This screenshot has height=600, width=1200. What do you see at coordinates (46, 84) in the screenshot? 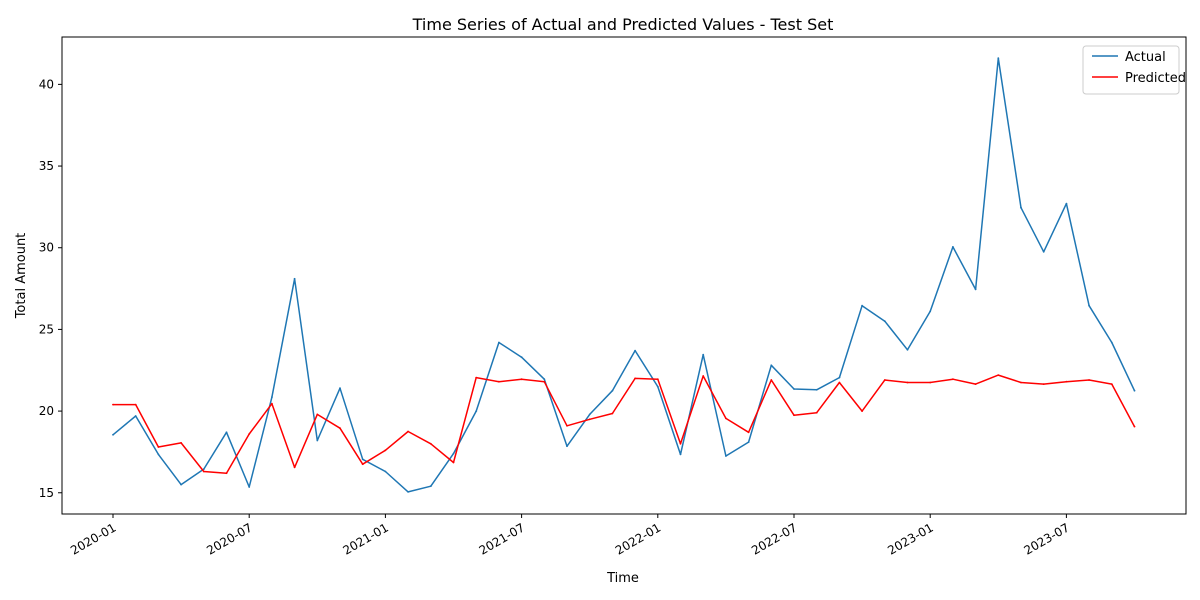
I see `y-tick-label: 40` at bounding box center [46, 84].